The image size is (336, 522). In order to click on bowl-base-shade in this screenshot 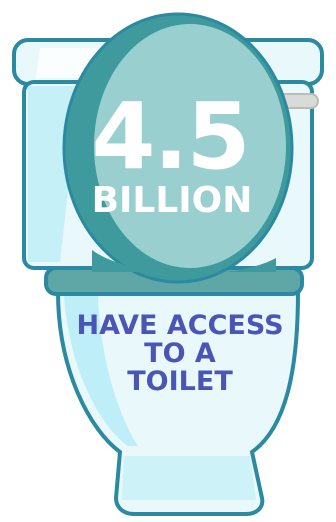, I will do `click(189, 478)`.